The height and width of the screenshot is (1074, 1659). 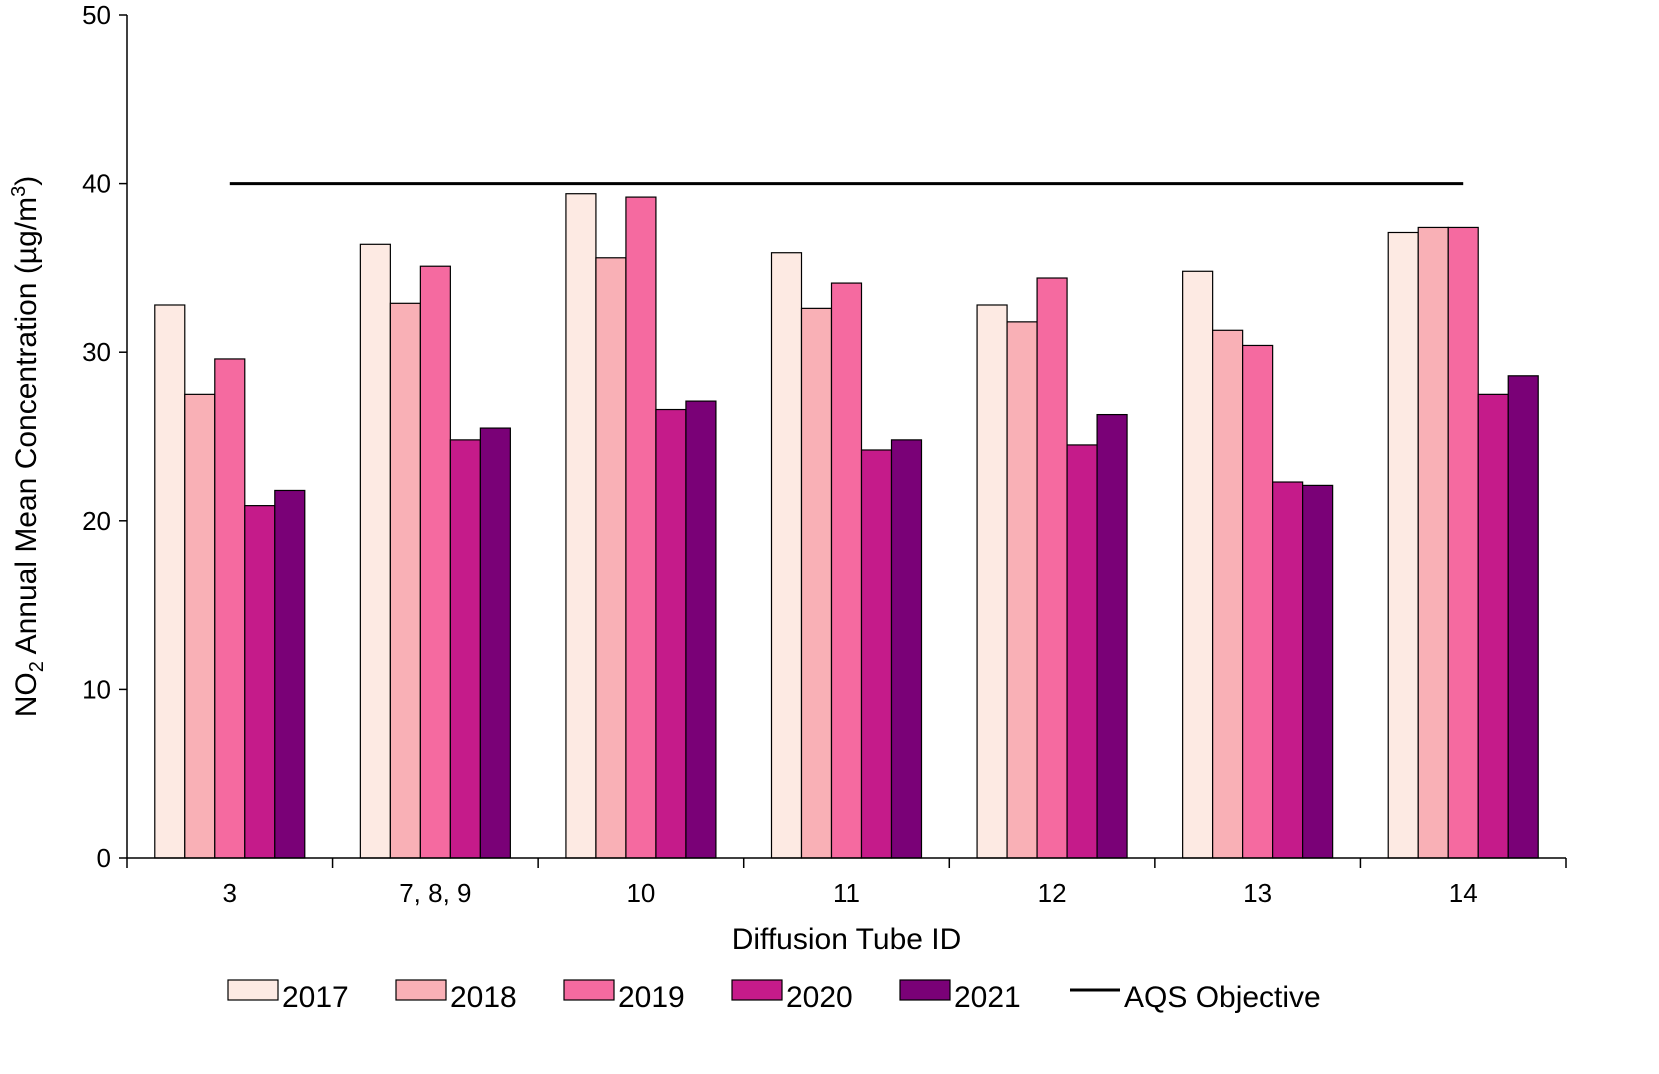 What do you see at coordinates (96, 521) in the screenshot?
I see `y-tick-label: 20` at bounding box center [96, 521].